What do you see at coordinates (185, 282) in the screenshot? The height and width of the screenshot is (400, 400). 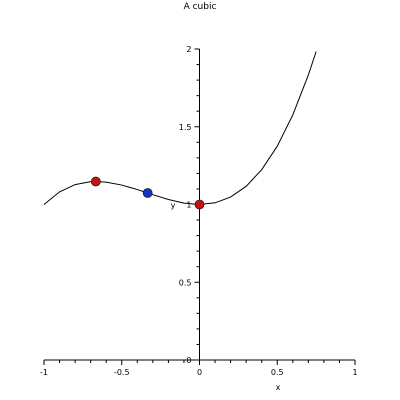 I see `y-tick-label: 0.5` at bounding box center [185, 282].